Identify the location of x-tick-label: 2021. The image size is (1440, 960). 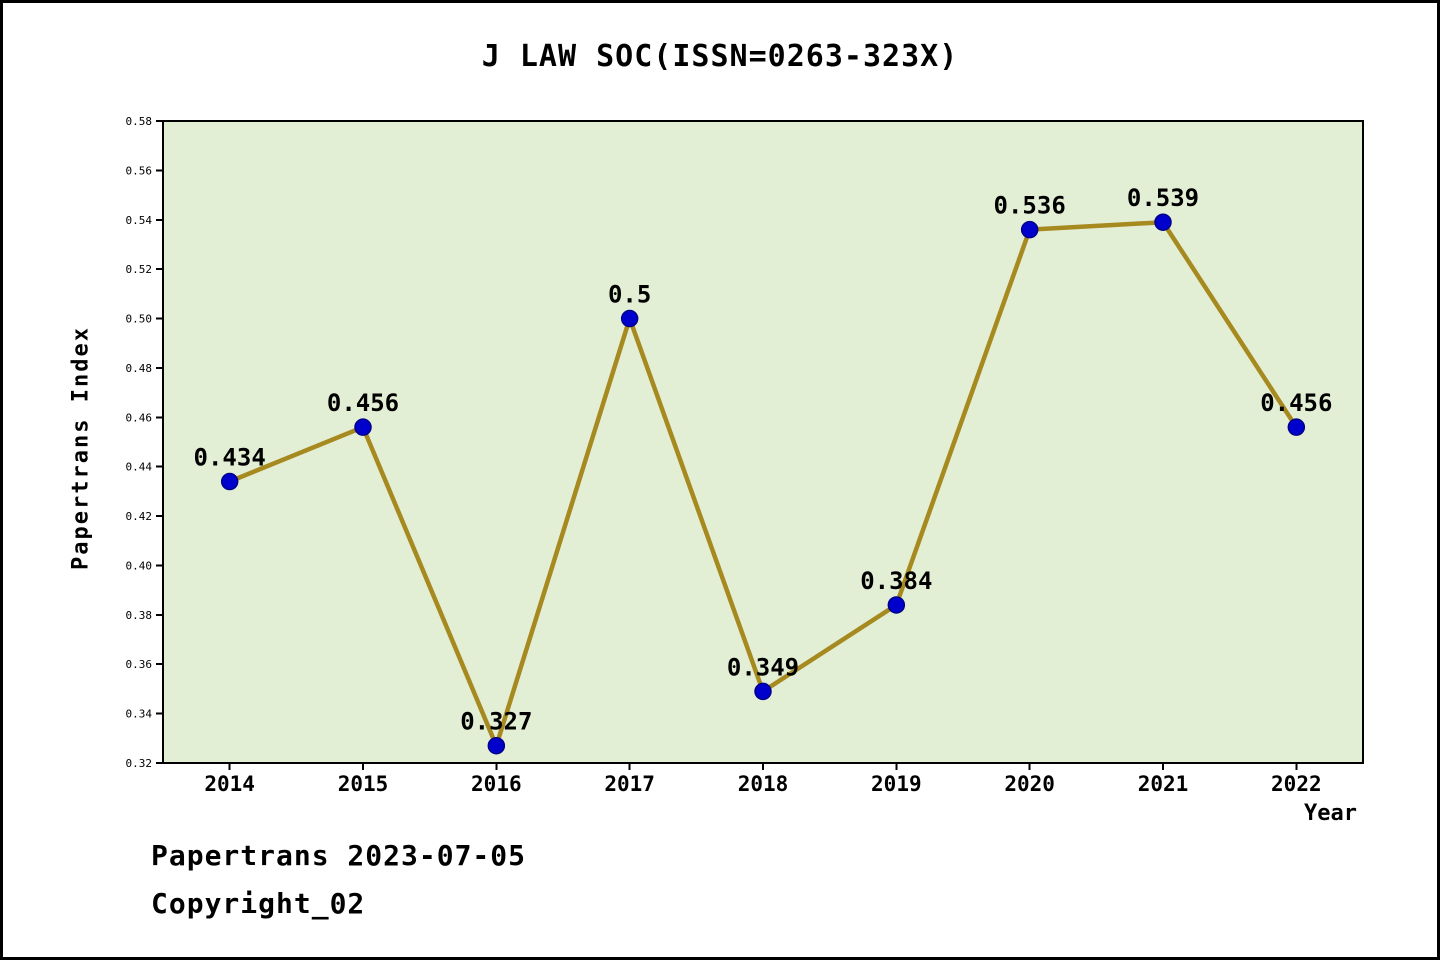
(1163, 784).